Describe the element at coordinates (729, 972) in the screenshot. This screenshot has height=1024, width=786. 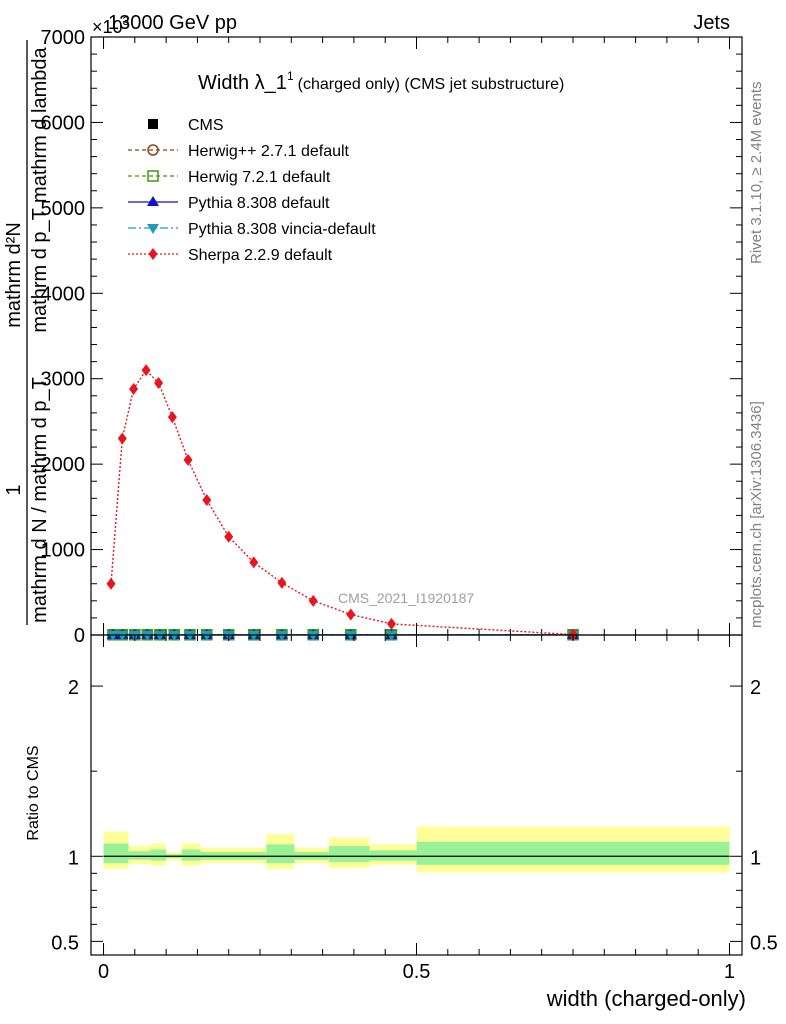
I see `x-tick-label-2: 1` at that location.